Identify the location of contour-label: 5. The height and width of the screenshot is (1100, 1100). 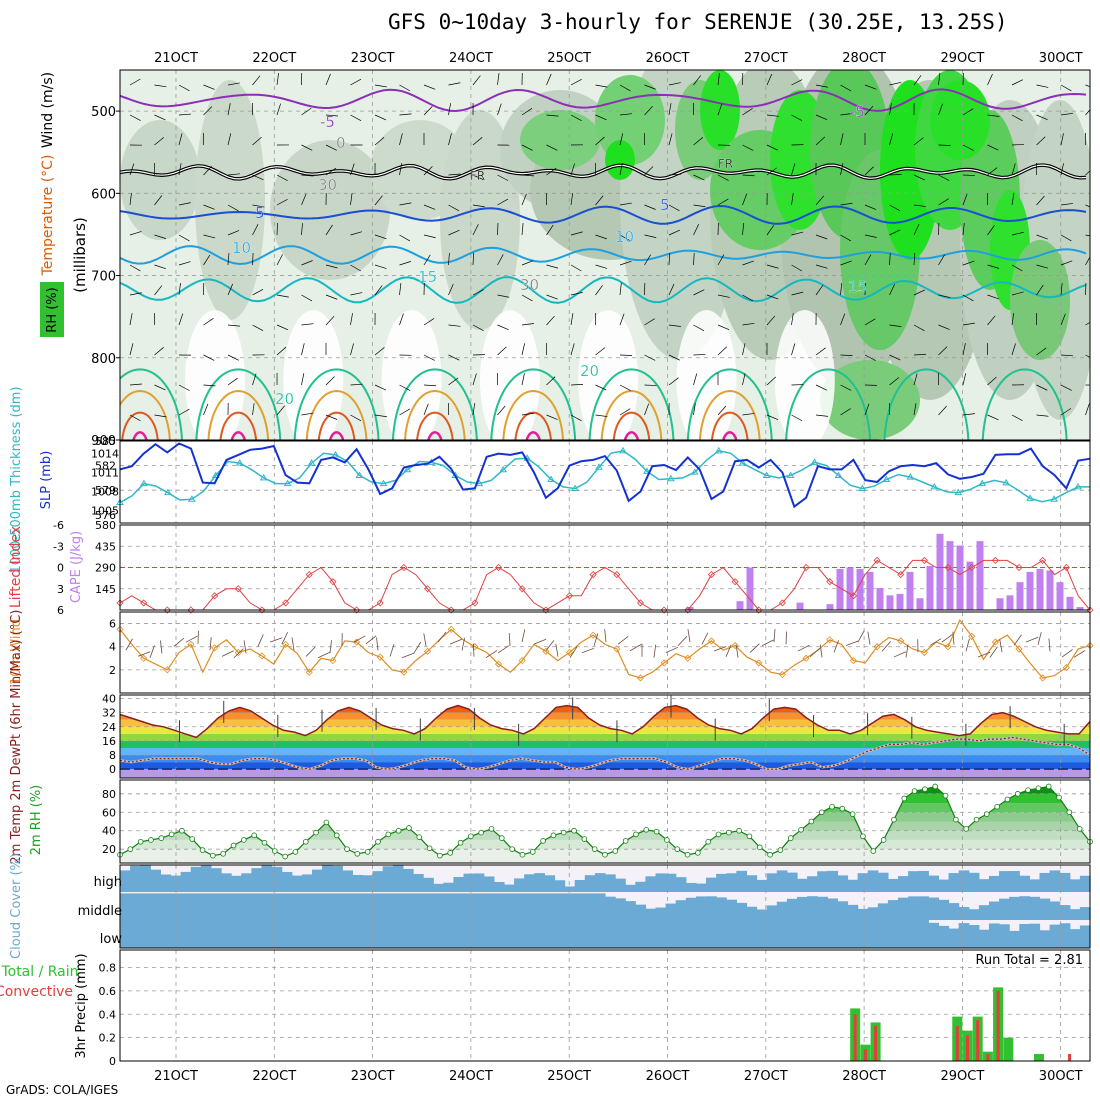
(665, 205).